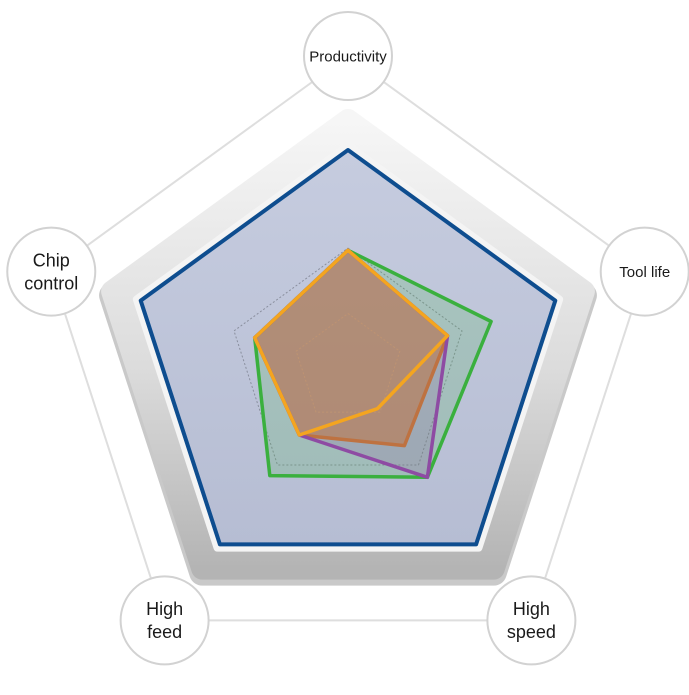 This screenshot has height=695, width=689. I want to click on grid-ring, so click(348, 356).